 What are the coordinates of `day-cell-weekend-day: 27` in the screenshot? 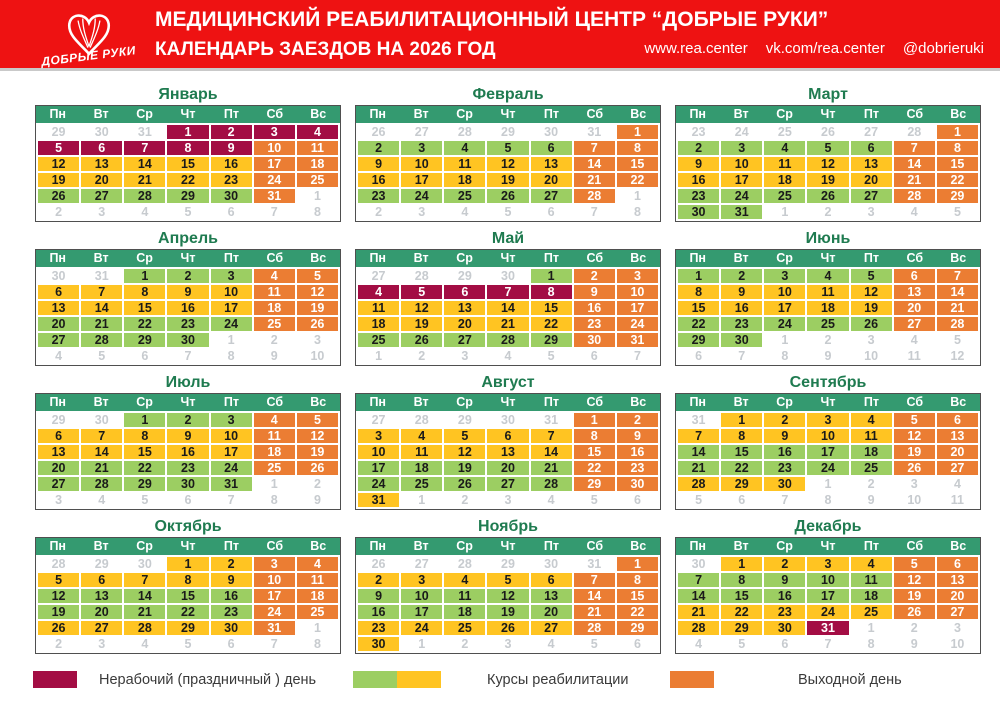 It's located at (957, 612).